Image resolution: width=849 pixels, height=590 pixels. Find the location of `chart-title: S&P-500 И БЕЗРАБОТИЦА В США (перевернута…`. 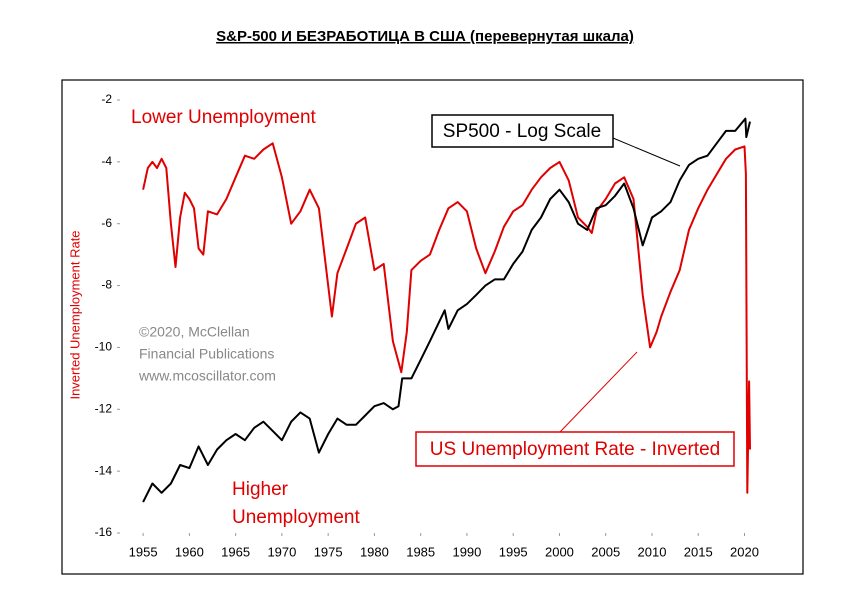

chart-title: S&P-500 И БЕЗРАБОТИЦА В США (перевернута… is located at coordinates (425, 36).